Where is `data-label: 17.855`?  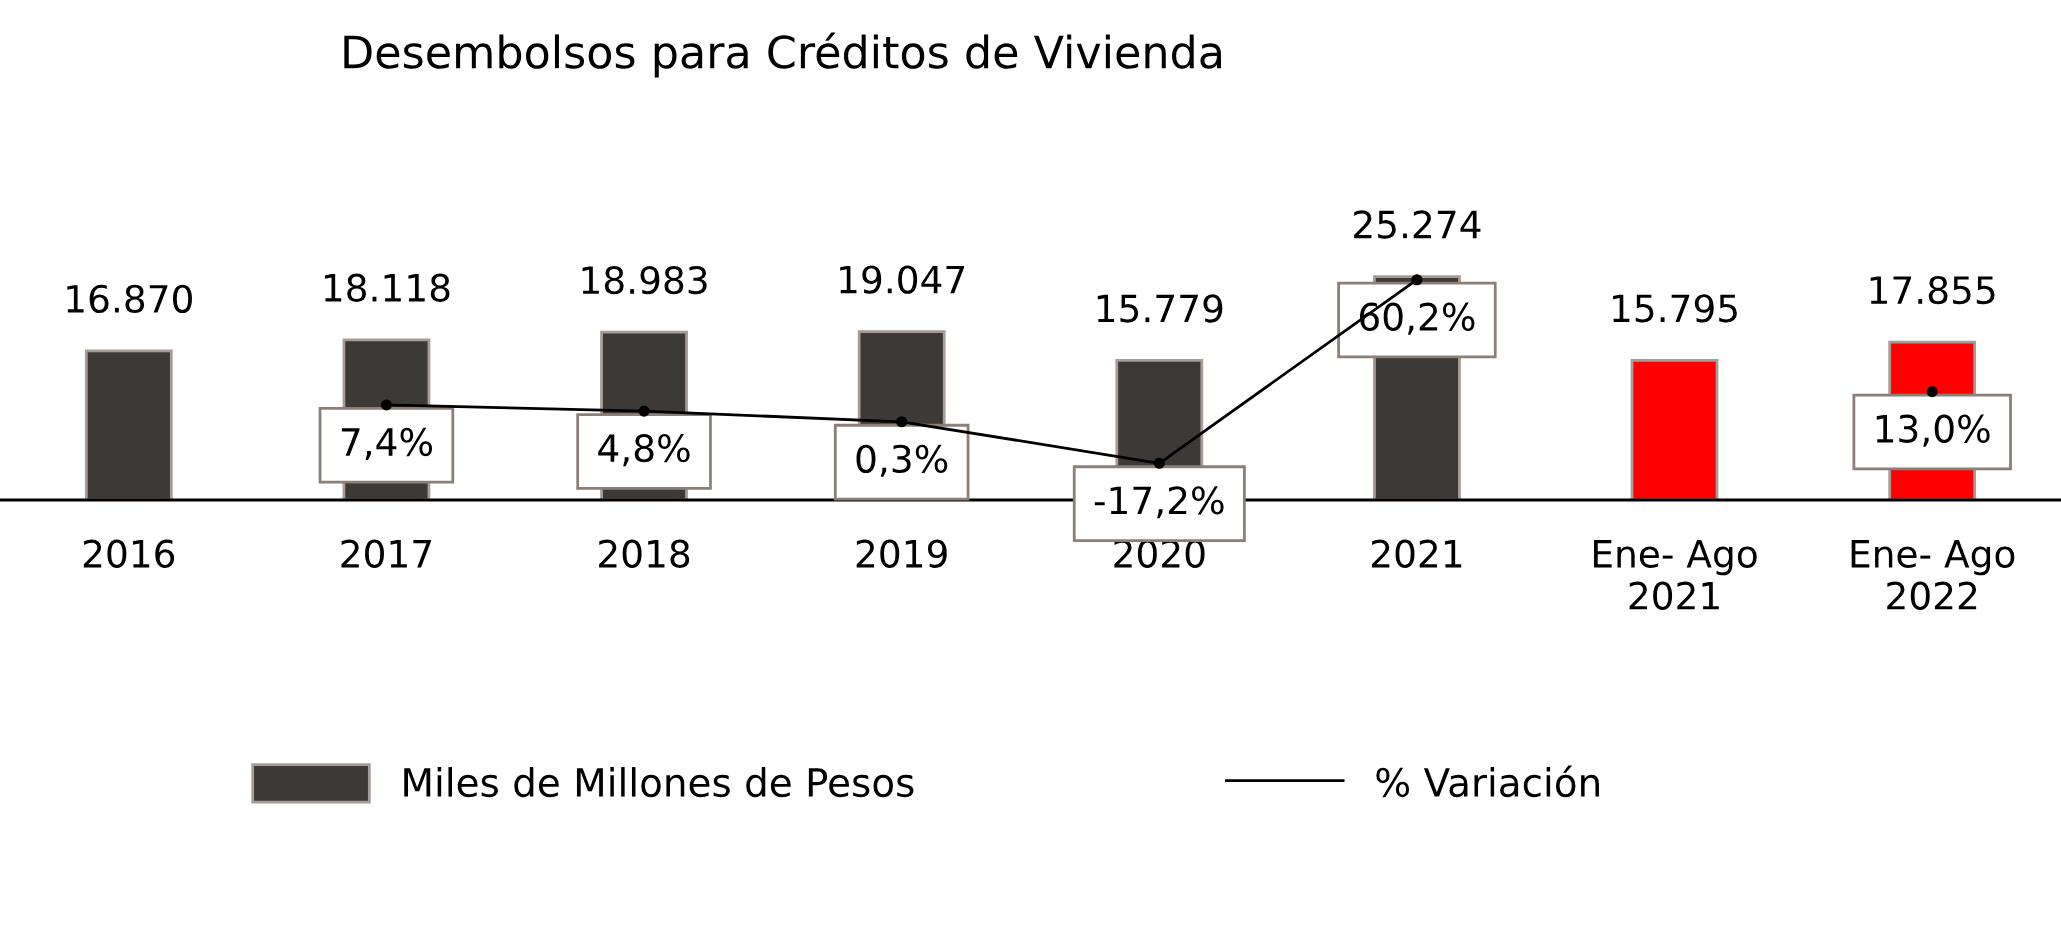
data-label: 17.855 is located at coordinates (1932, 290).